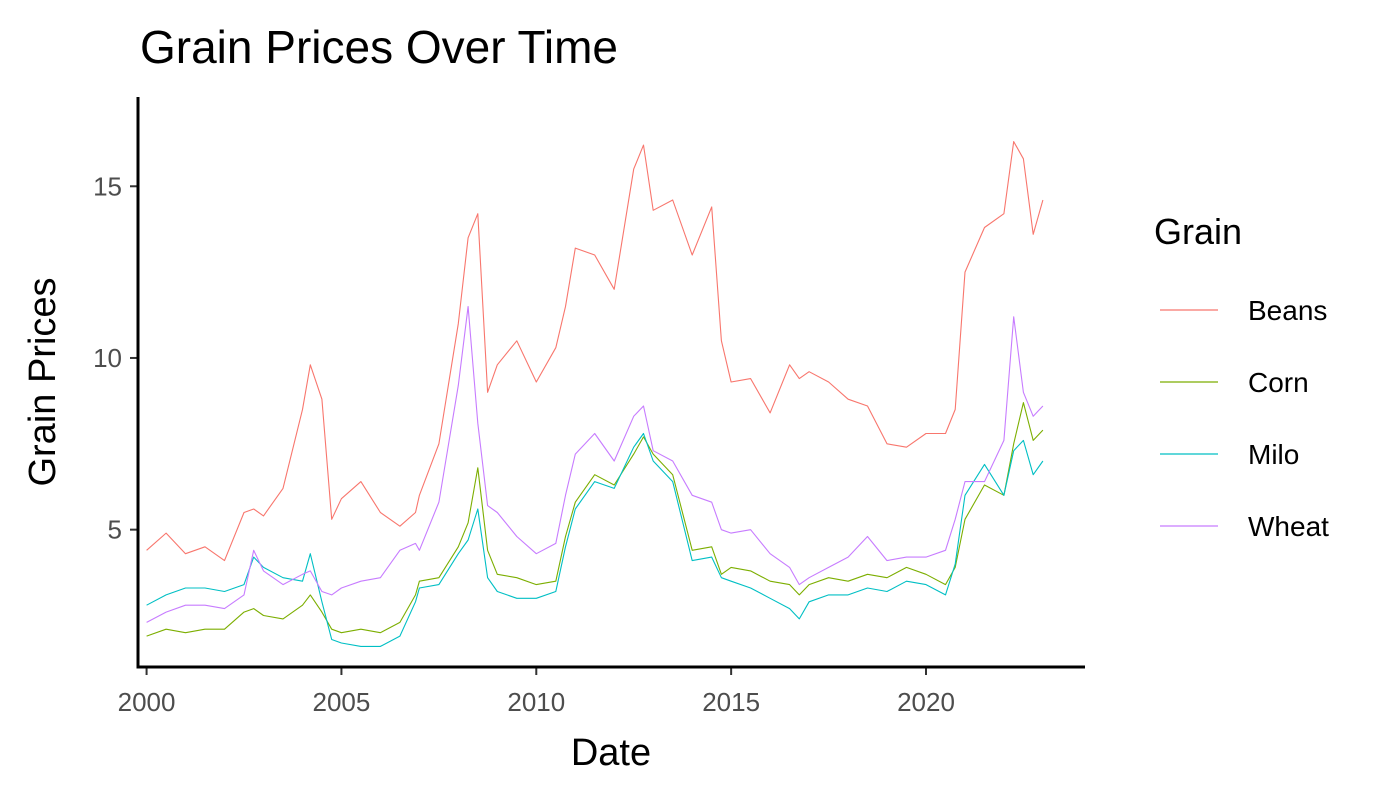 The width and height of the screenshot is (1400, 800). I want to click on y-tick-label: 5, so click(115, 530).